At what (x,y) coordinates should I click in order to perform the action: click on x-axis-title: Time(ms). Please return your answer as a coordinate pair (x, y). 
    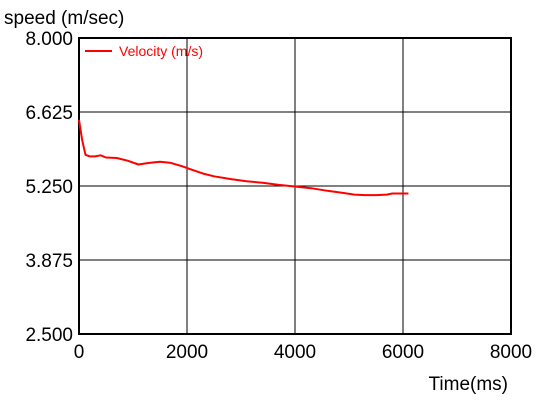
    Looking at the image, I should click on (469, 384).